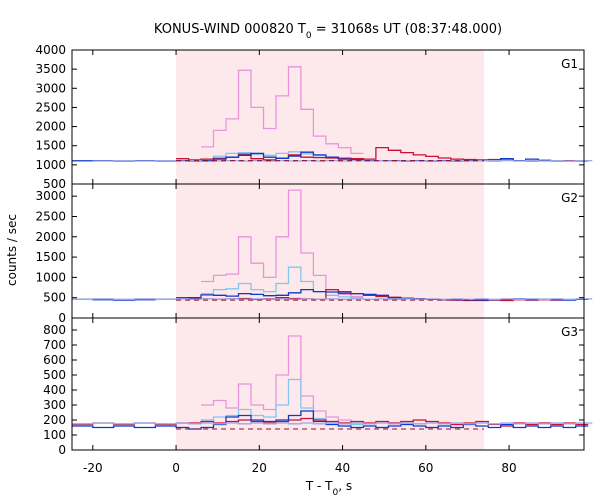  I want to click on y-tick-label: 600, so click(54, 360).